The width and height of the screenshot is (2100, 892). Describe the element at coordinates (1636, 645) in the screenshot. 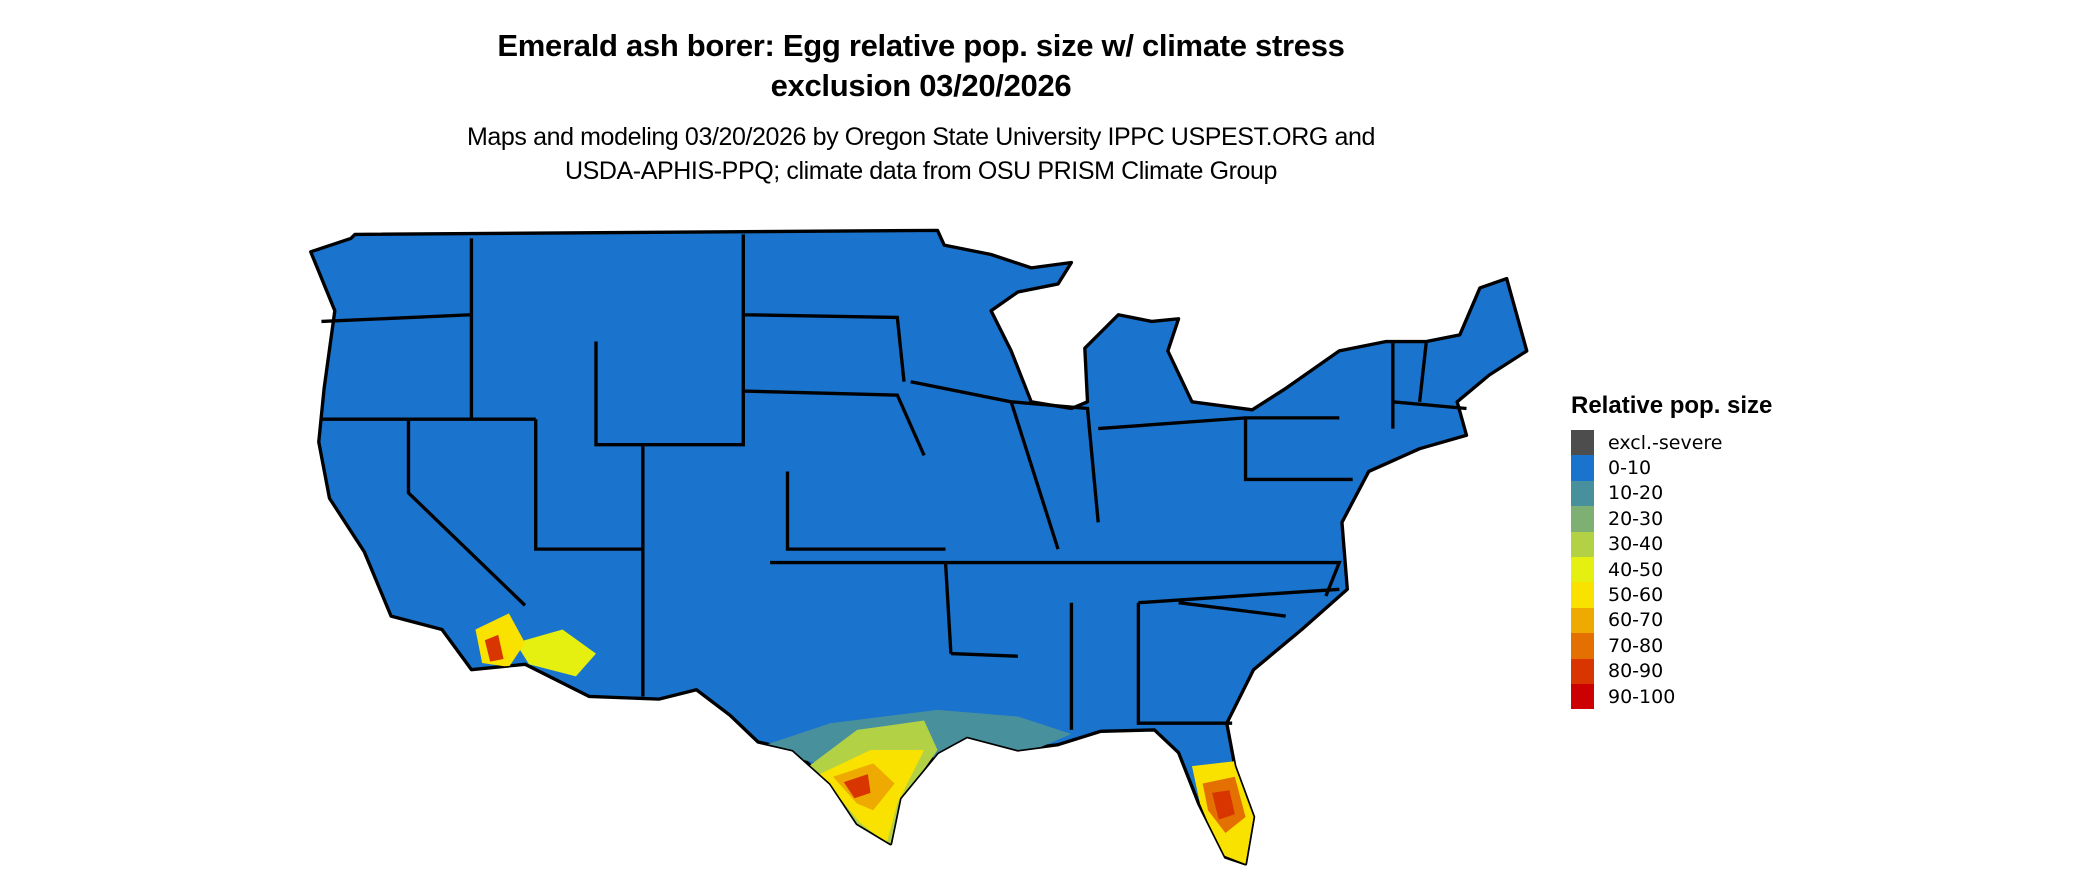

I see `legend-label: 70-80` at that location.